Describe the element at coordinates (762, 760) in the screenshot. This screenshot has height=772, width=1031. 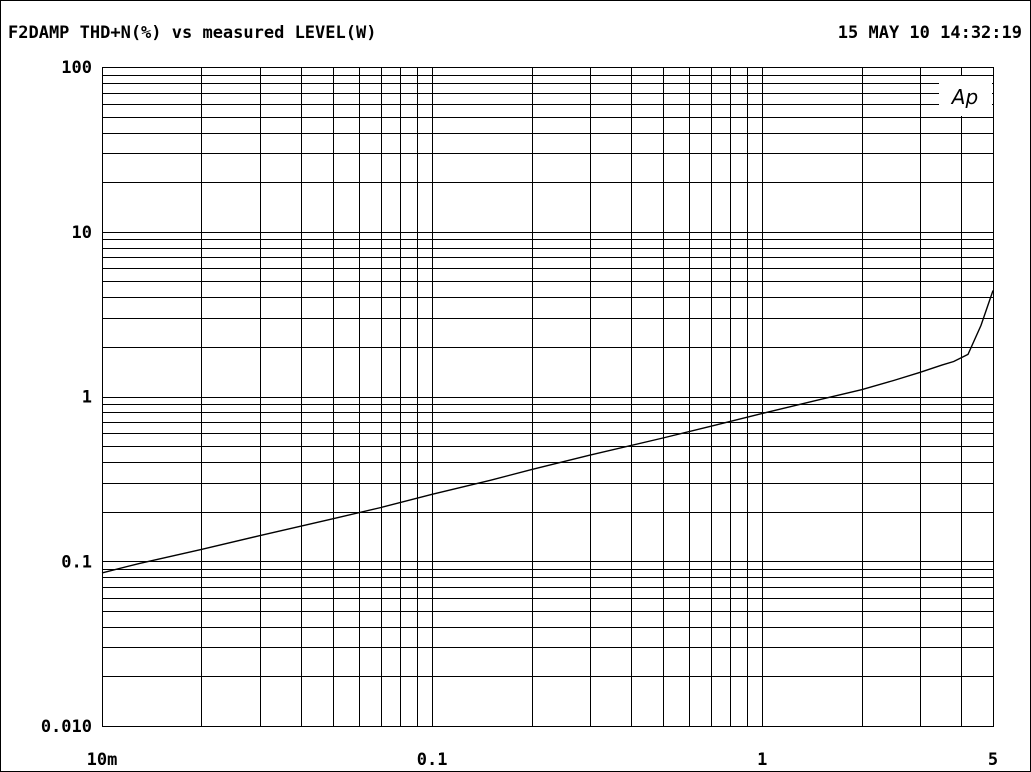
I see `x-tick-label: 1` at that location.